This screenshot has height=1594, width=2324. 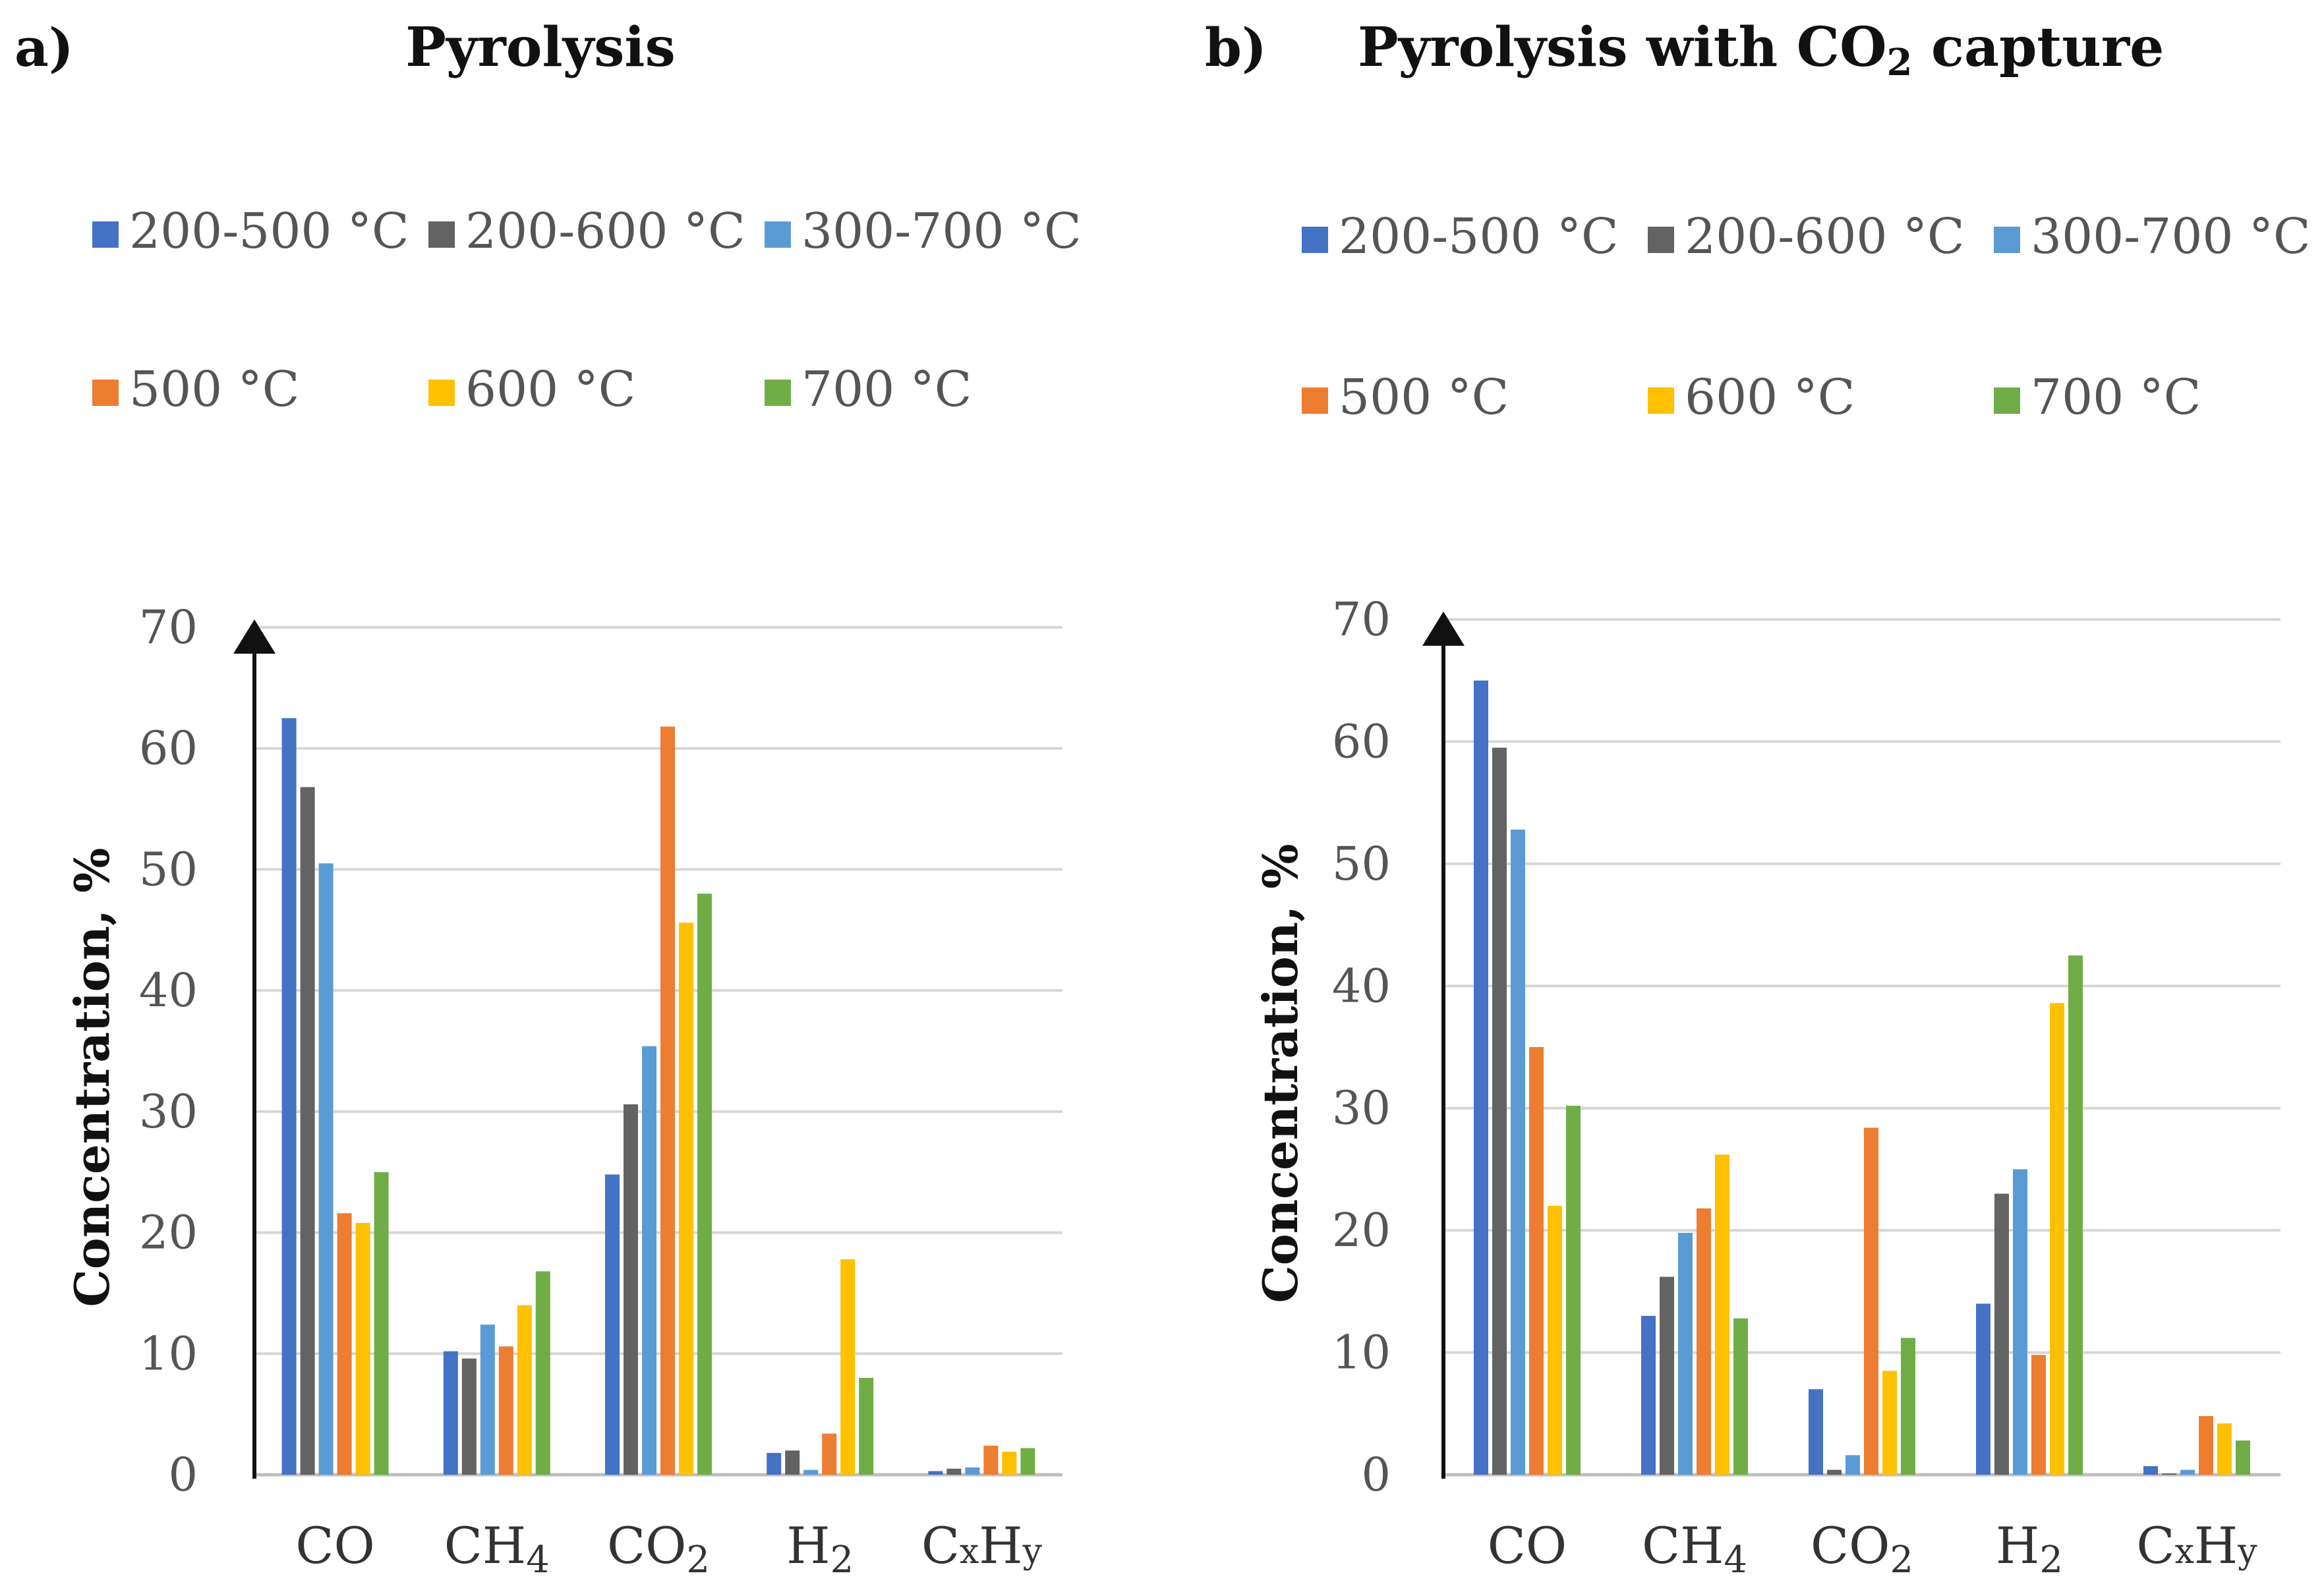 I want to click on y-tick-label: 70, so click(x=1361, y=619).